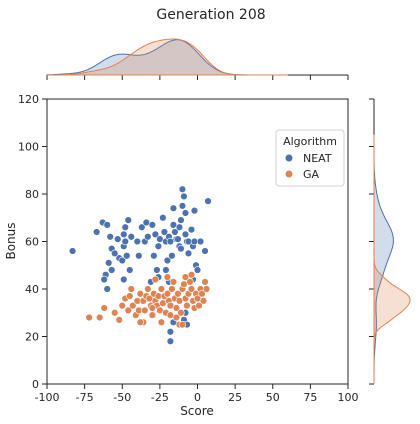 The height and width of the screenshot is (424, 420). I want to click on top-kde-ga, so click(167, 57).